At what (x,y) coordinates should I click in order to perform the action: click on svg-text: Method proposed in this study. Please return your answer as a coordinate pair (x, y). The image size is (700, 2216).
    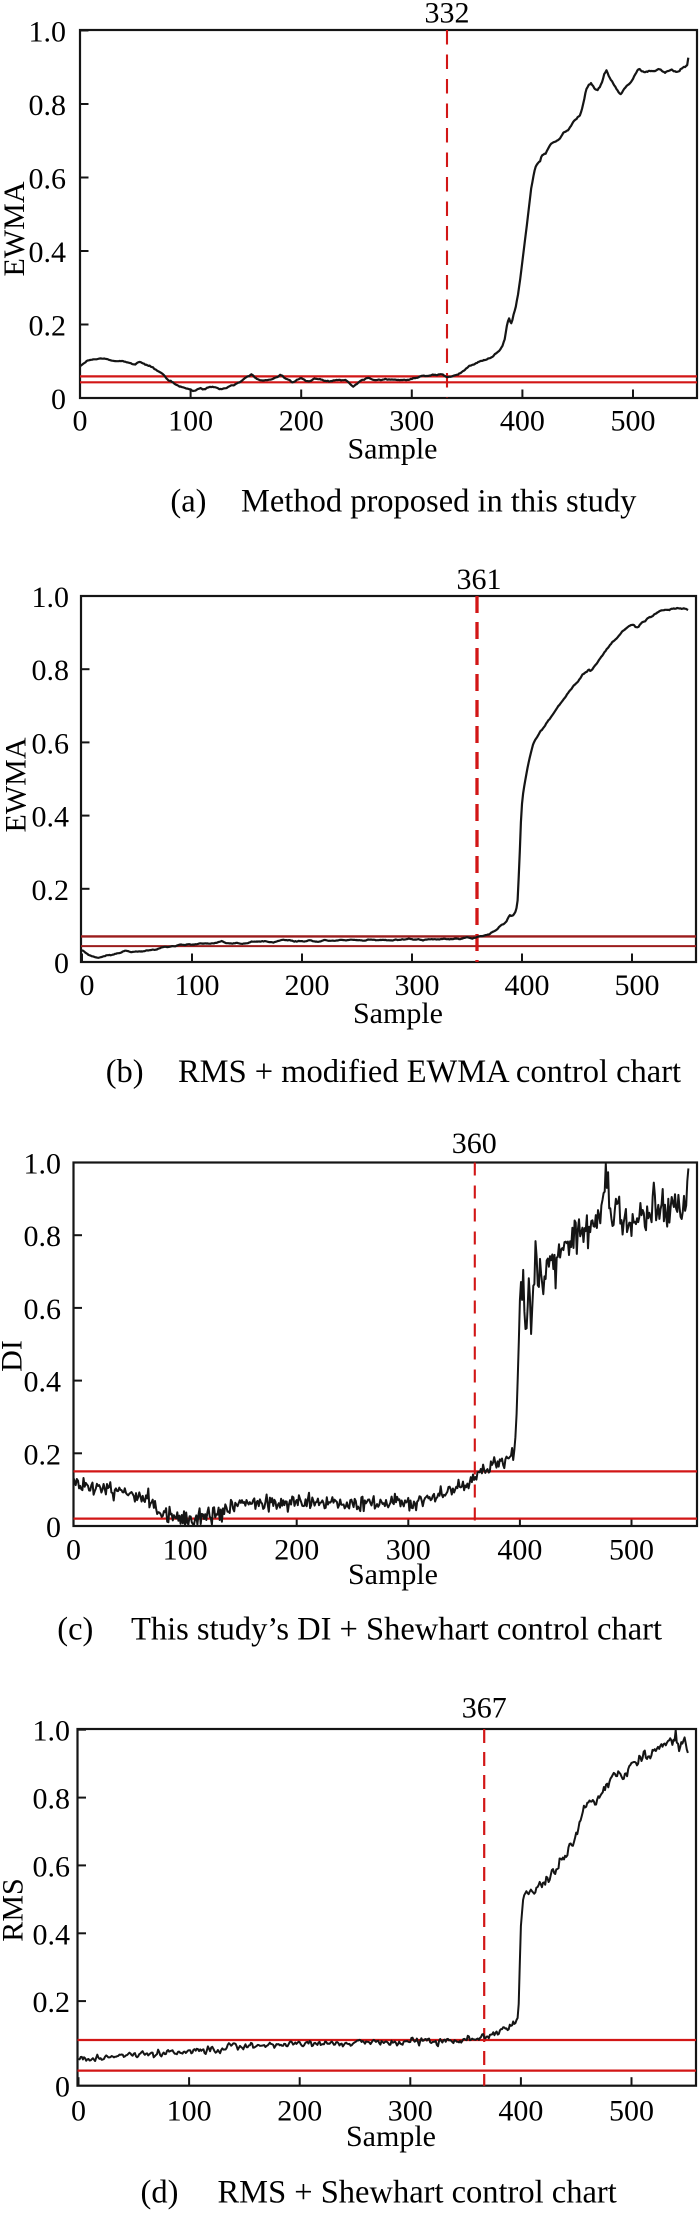
    Looking at the image, I should click on (439, 502).